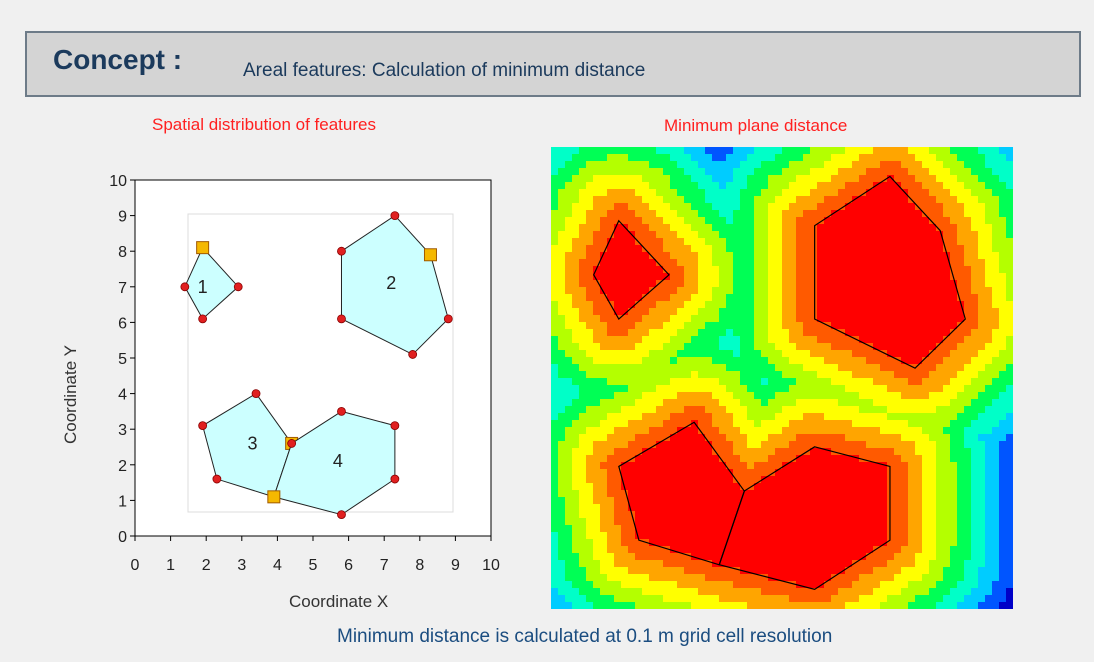 The image size is (1094, 662). What do you see at coordinates (135, 565) in the screenshot?
I see `x-tick-label: 0` at bounding box center [135, 565].